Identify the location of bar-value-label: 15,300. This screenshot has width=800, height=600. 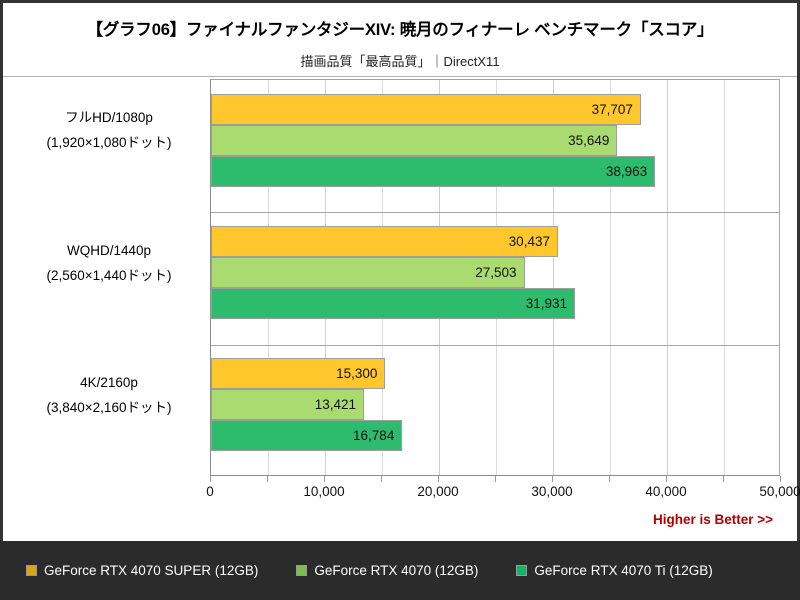
(357, 374).